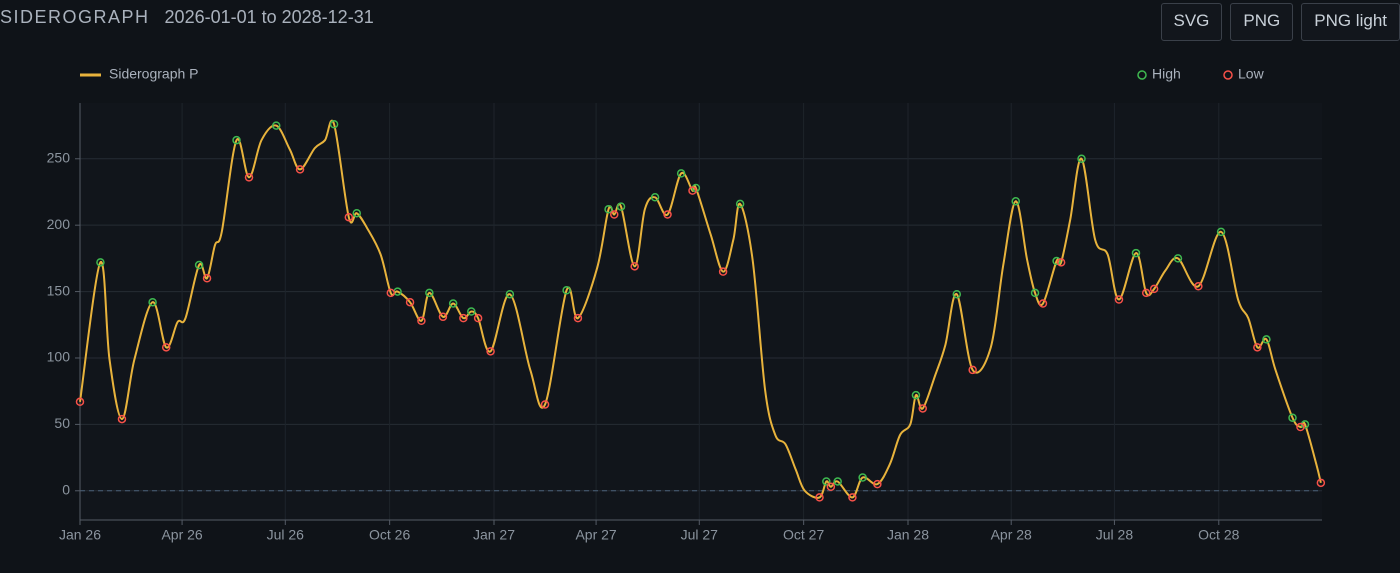  I want to click on toolbar: SVG PNG PNG light, so click(1280, 22).